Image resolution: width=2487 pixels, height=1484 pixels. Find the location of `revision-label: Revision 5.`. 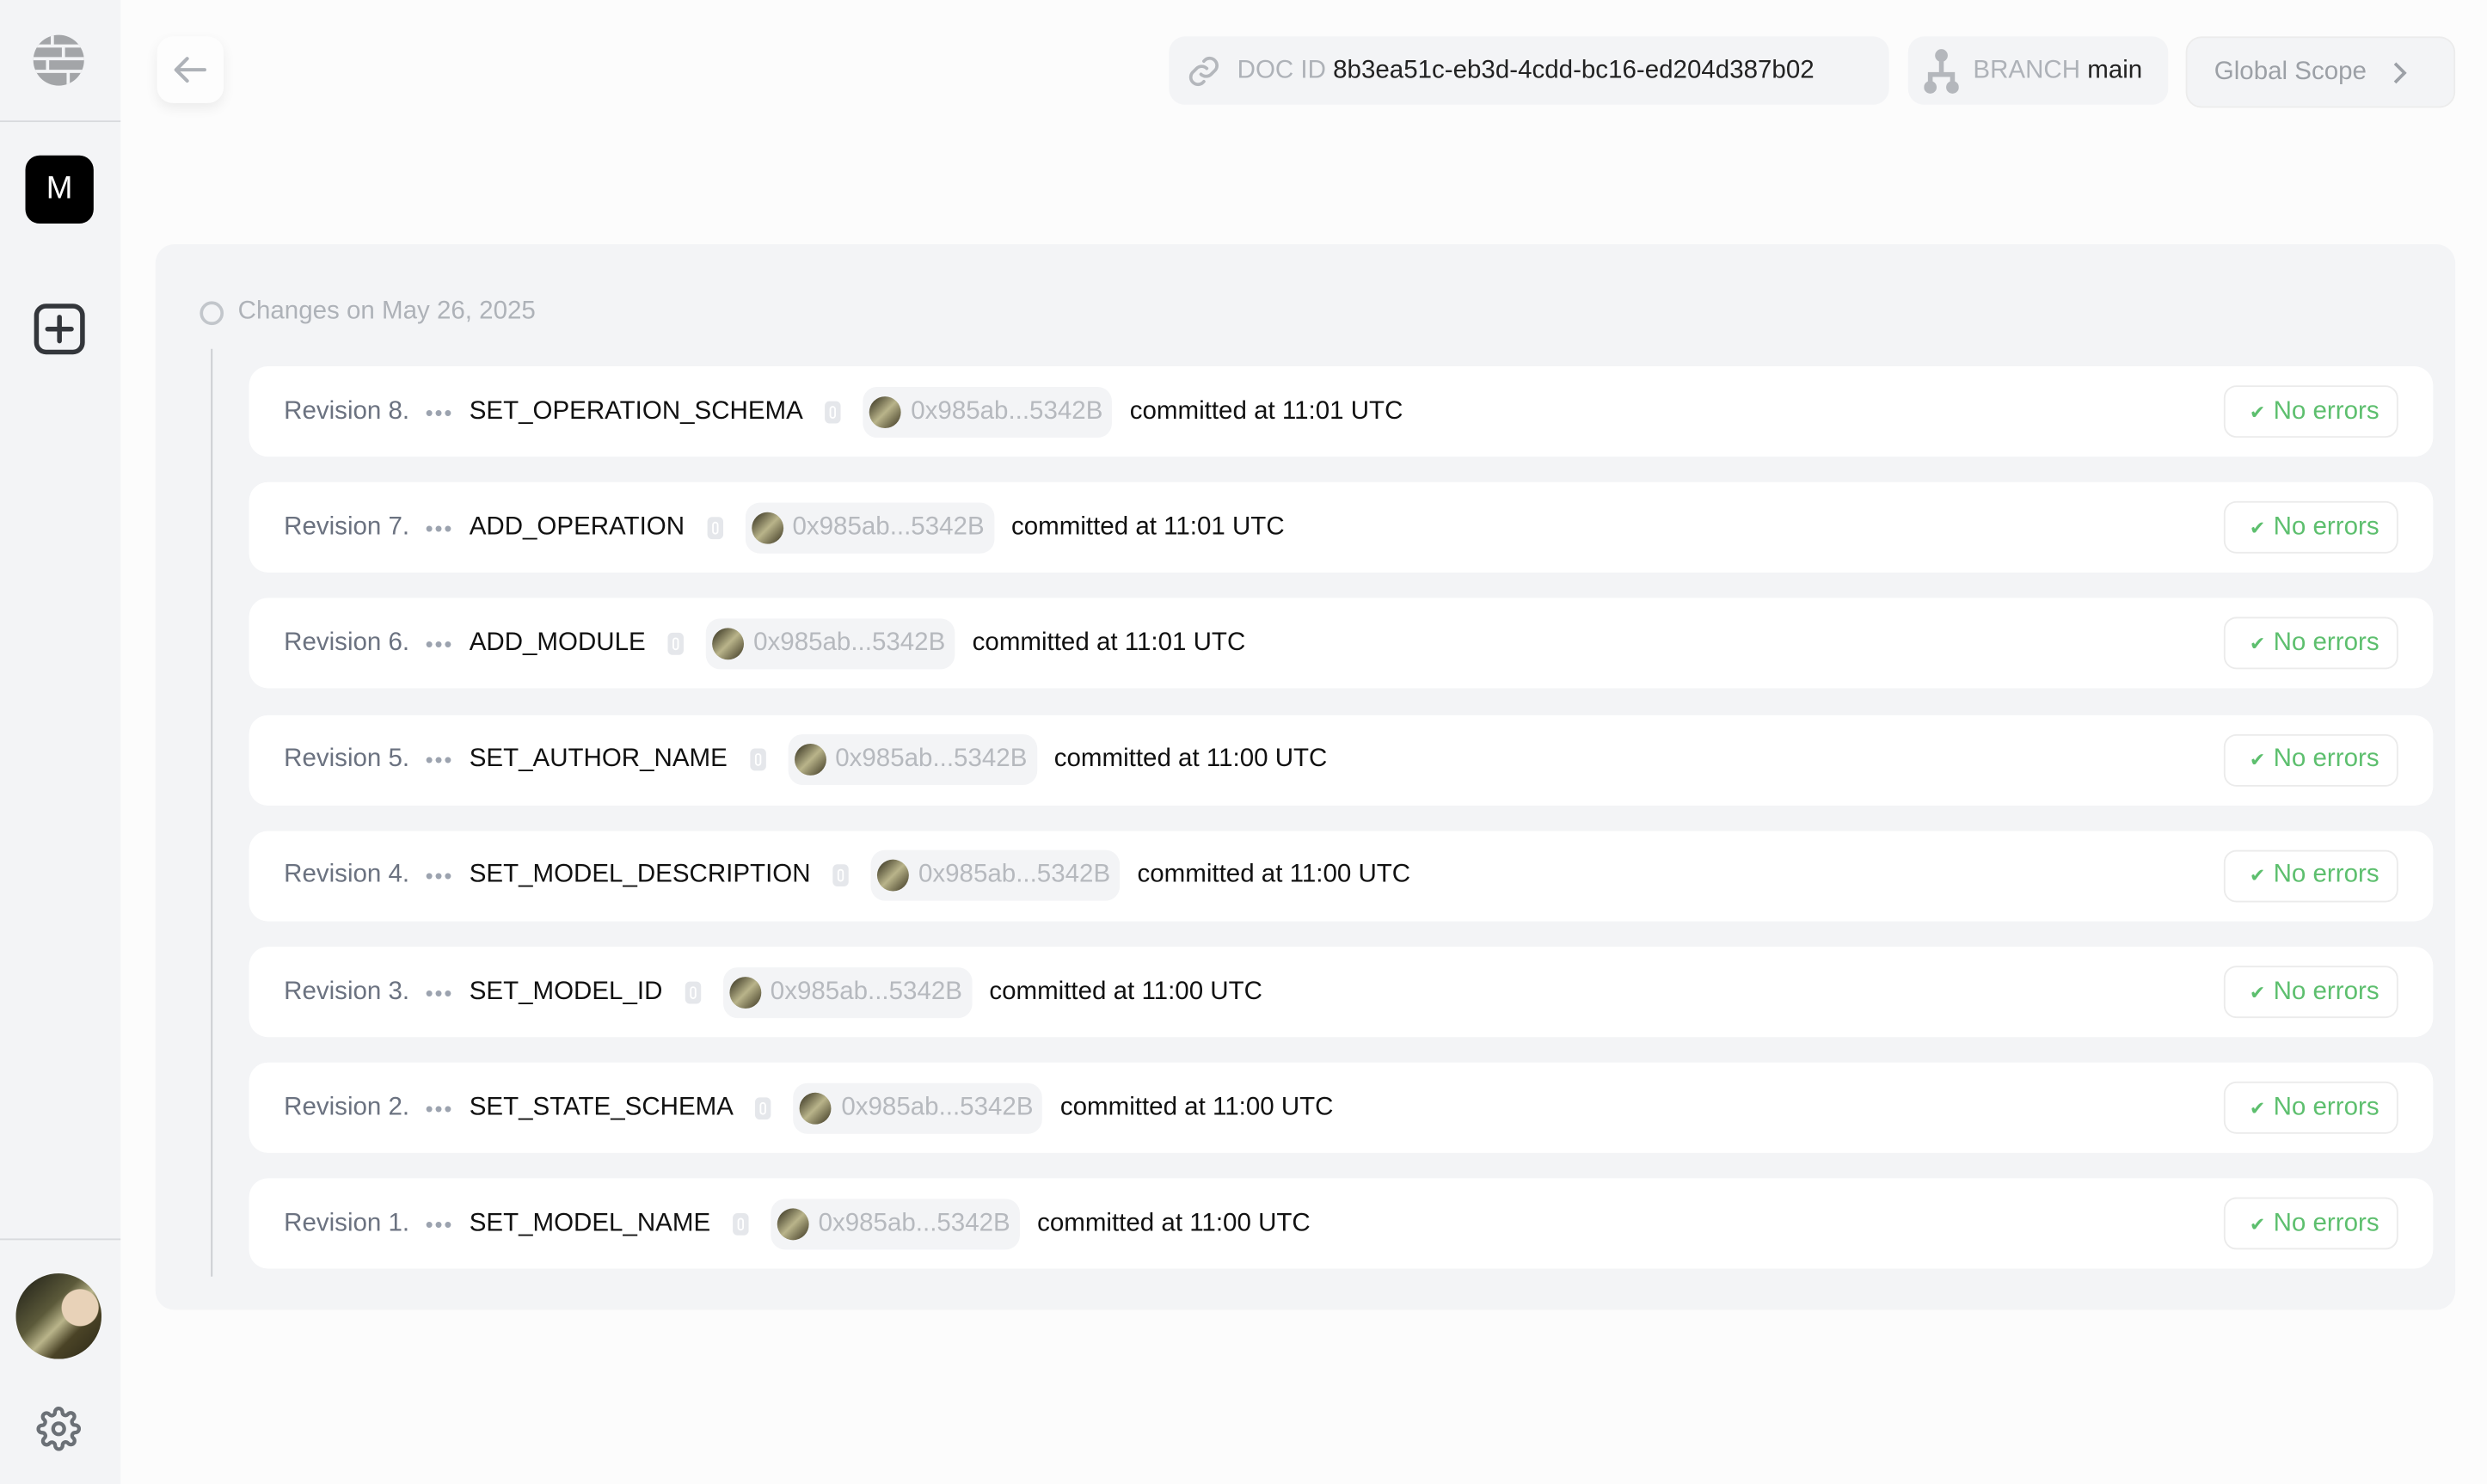

revision-label: Revision 5. is located at coordinates (347, 759).